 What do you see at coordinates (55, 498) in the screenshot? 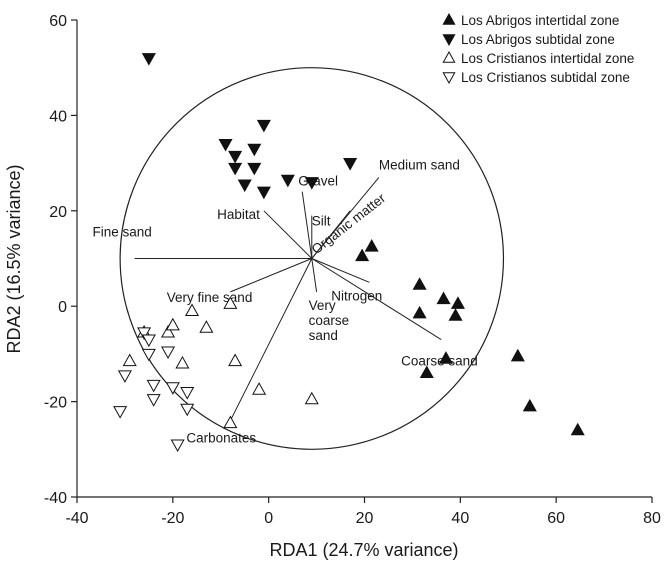
I see `y-tick-label: -40` at bounding box center [55, 498].